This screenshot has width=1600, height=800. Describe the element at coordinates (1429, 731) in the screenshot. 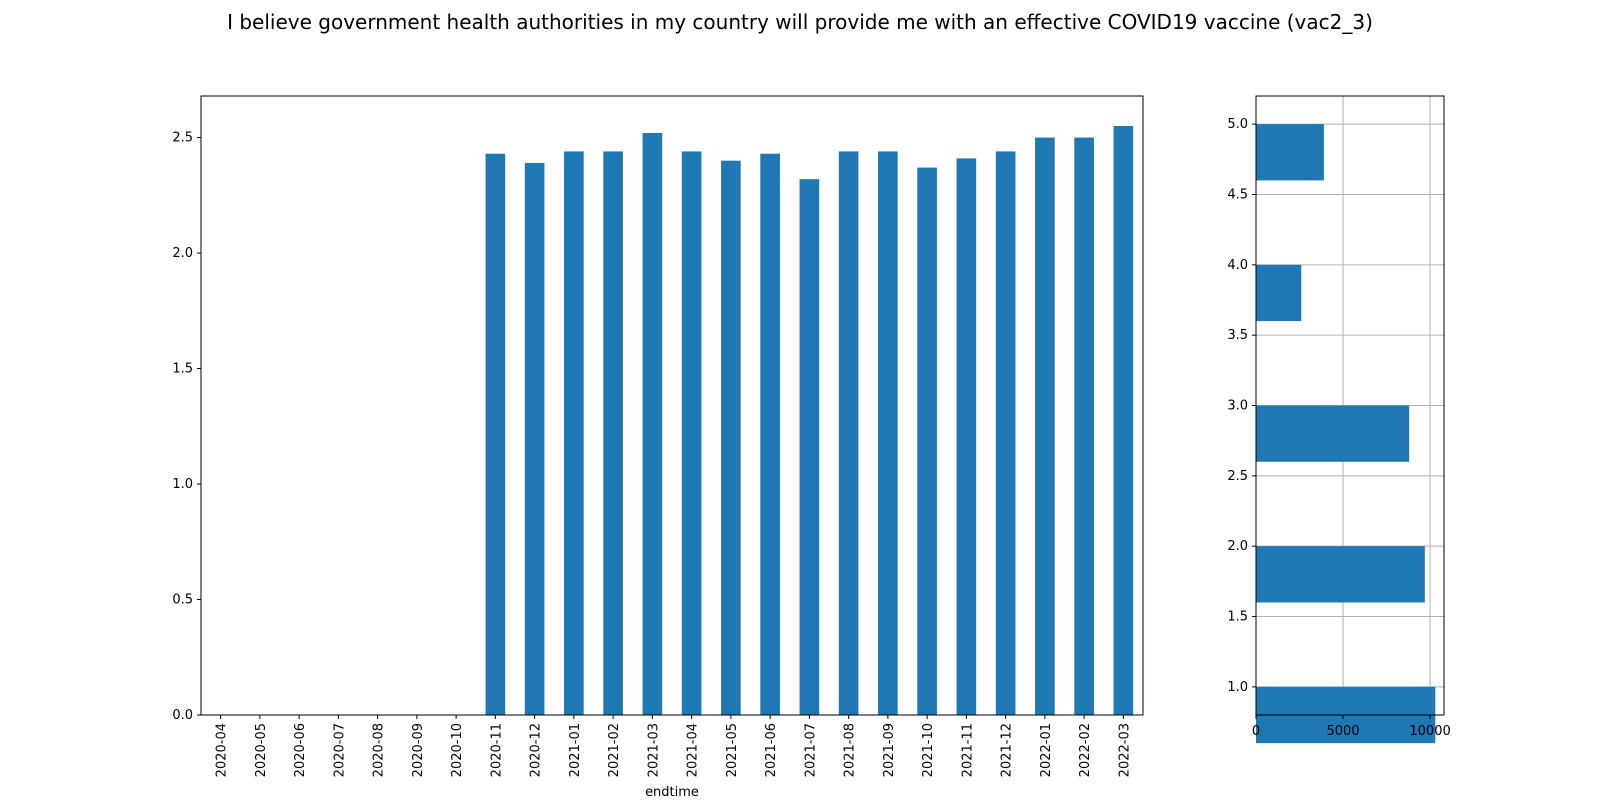

I see `side-x-tick-label: 10000` at that location.